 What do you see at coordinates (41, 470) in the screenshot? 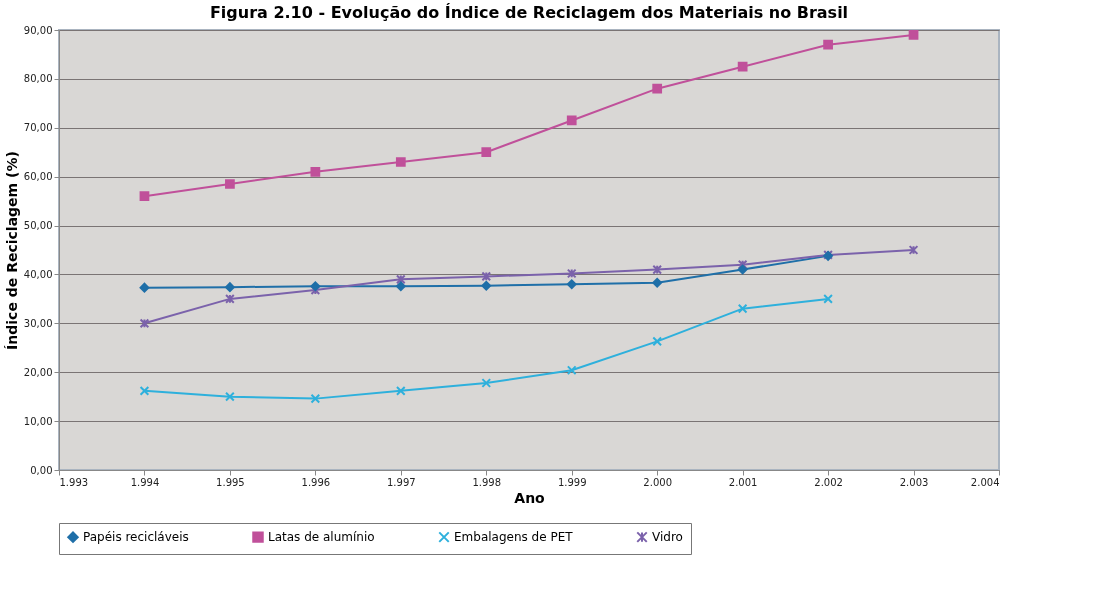
I see `y-tick-label: 0,00` at bounding box center [41, 470].